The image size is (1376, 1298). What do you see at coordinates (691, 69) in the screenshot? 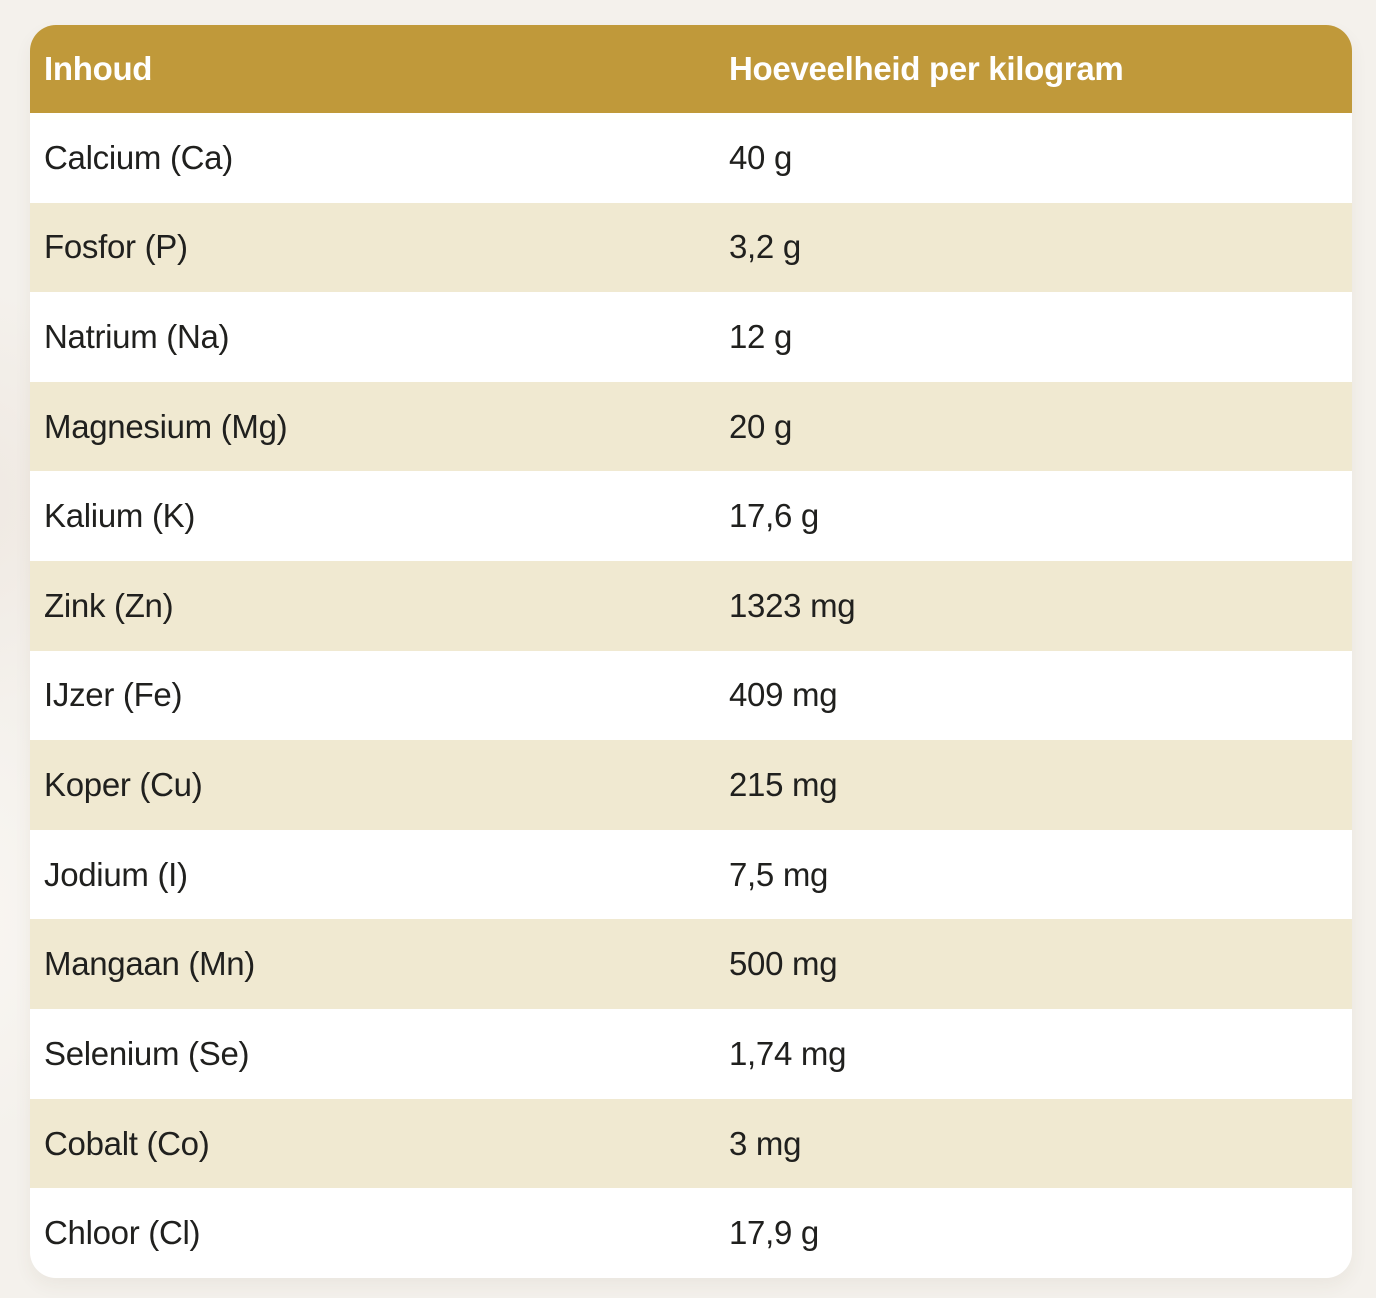
I see `table-header-row: Inhoud Hoeveelheid per kilogram` at bounding box center [691, 69].